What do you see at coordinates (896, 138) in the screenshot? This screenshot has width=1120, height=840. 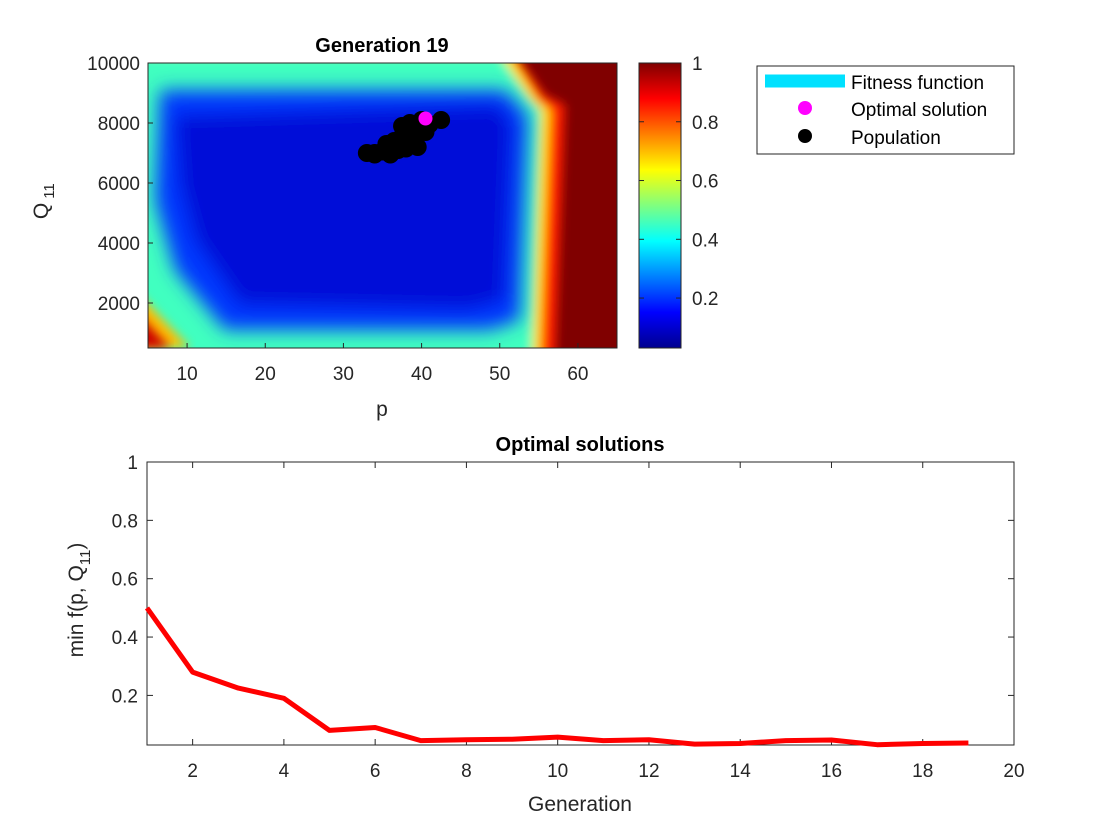 I see `legend-population-label: Population` at bounding box center [896, 138].